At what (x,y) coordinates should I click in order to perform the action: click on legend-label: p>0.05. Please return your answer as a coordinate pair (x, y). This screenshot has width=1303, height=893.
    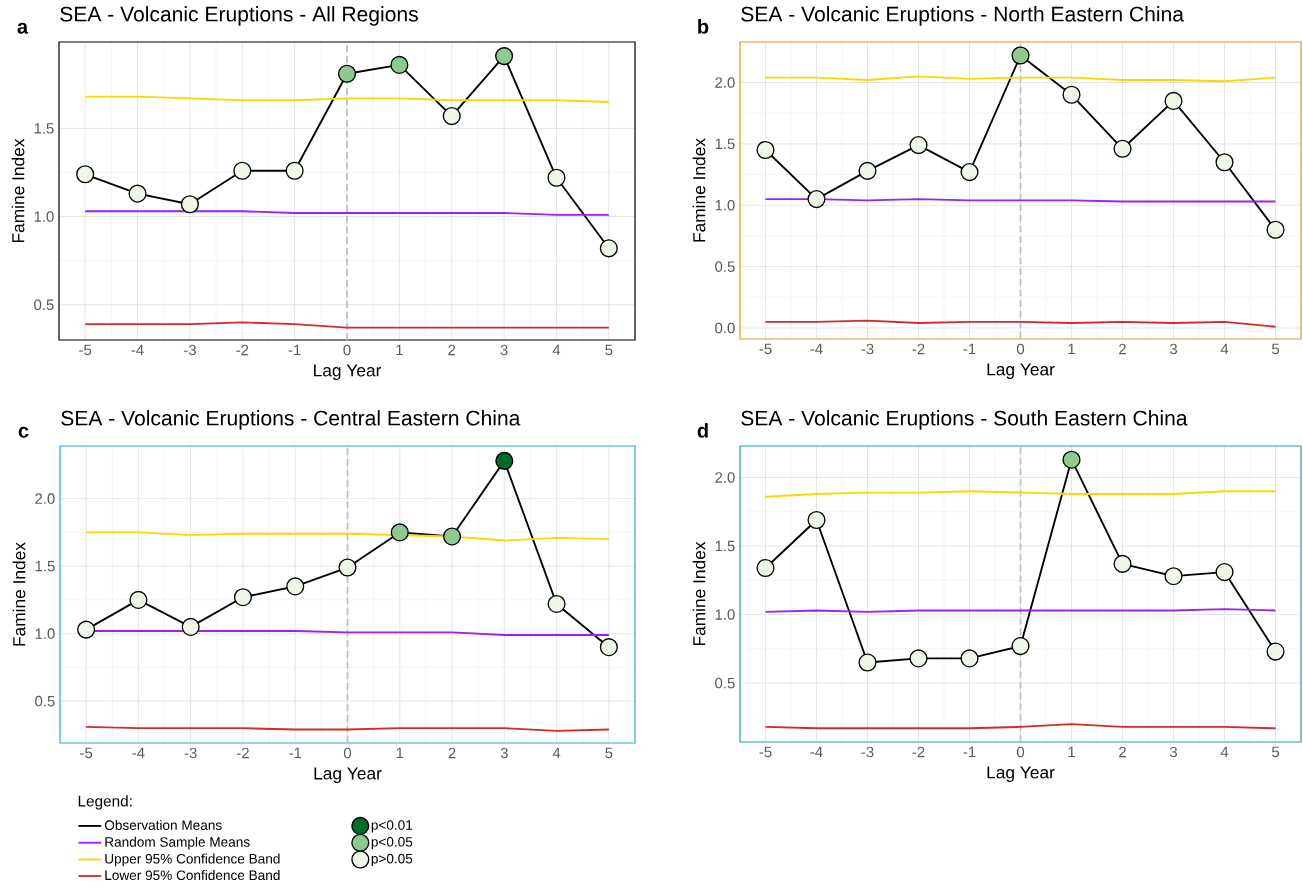
    Looking at the image, I should click on (392, 860).